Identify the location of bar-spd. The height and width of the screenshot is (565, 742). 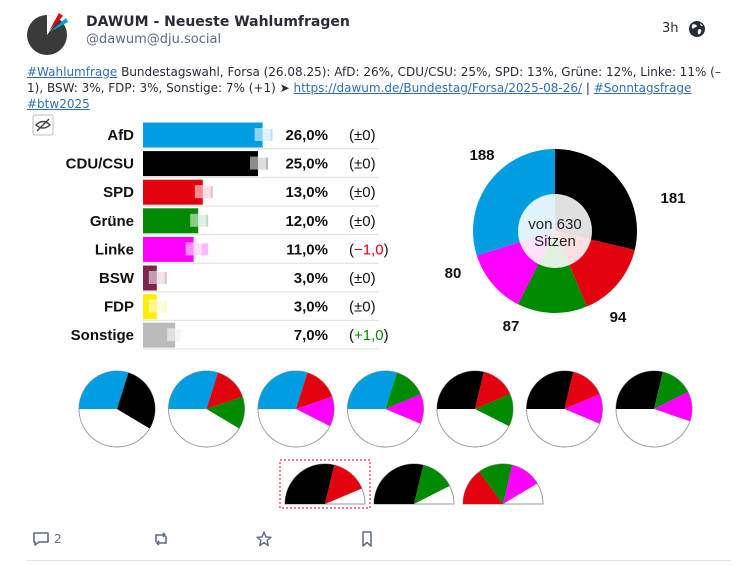
(173, 192).